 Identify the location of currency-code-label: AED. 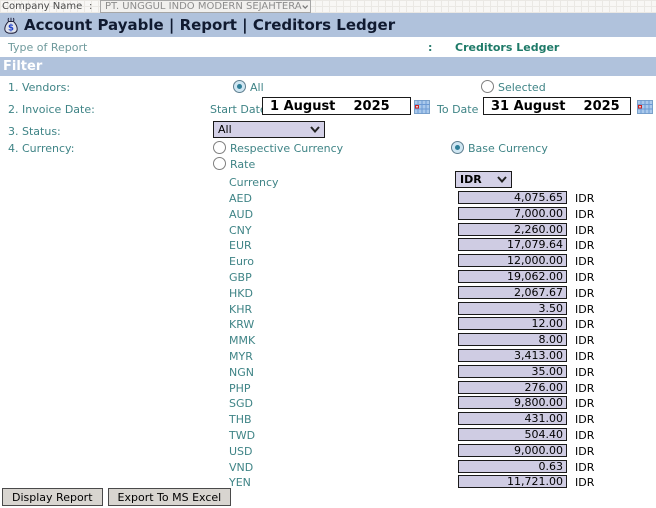
(240, 198).